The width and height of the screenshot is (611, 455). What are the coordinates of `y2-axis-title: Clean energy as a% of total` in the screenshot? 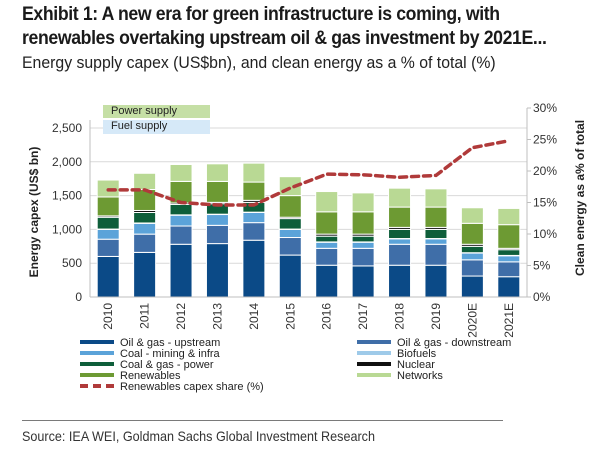 It's located at (580, 198).